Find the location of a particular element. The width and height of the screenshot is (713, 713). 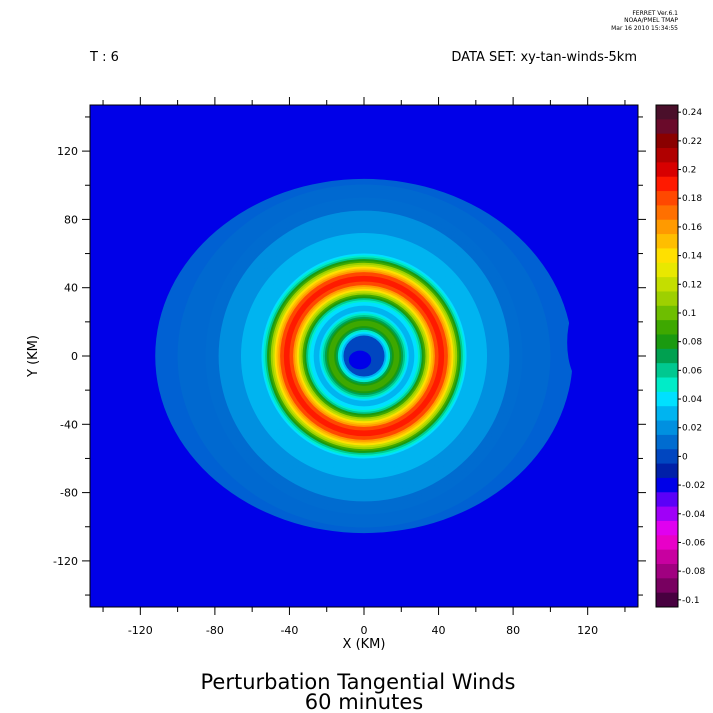

colorbar-tick-label: -0.04 is located at coordinates (694, 515).